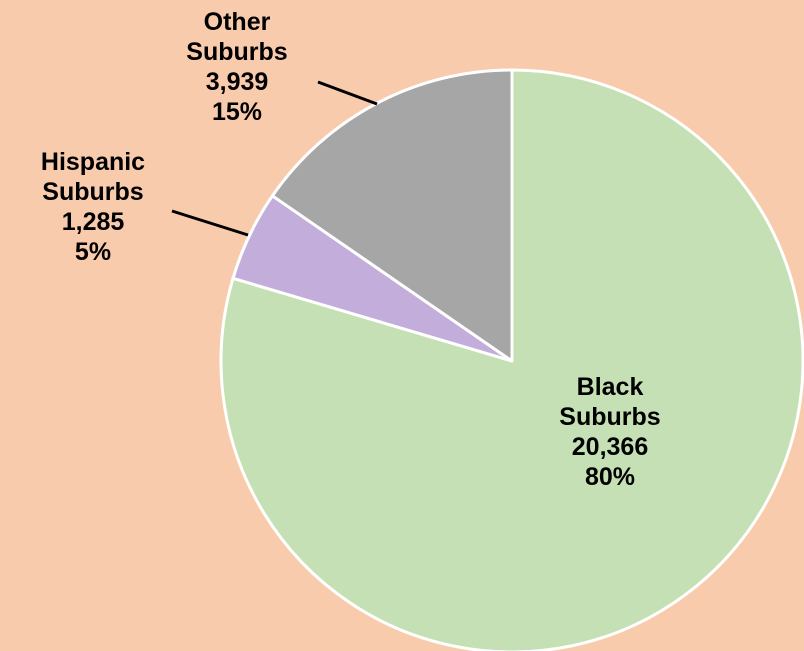 The image size is (804, 651). Describe the element at coordinates (347, 93) in the screenshot. I see `leader-line-other-suburbs` at that location.